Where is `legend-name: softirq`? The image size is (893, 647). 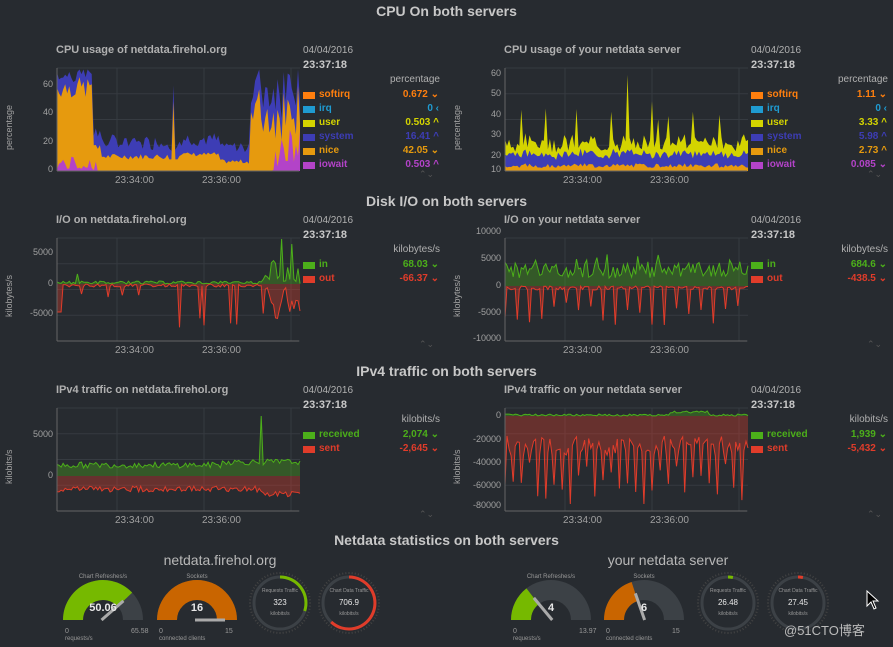
legend-name: softirq is located at coordinates (783, 94).